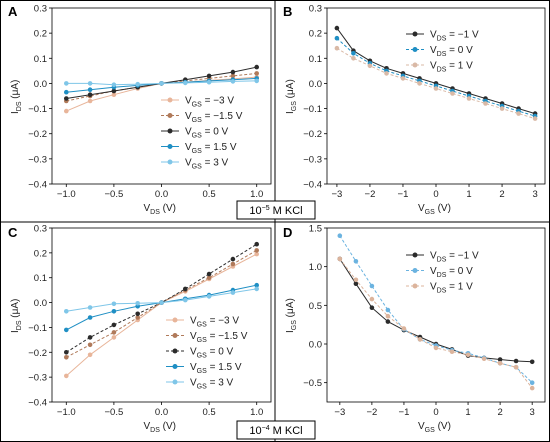 The width and height of the screenshot is (550, 442). Describe the element at coordinates (468, 194) in the screenshot. I see `x-tick-label: 1` at that location.